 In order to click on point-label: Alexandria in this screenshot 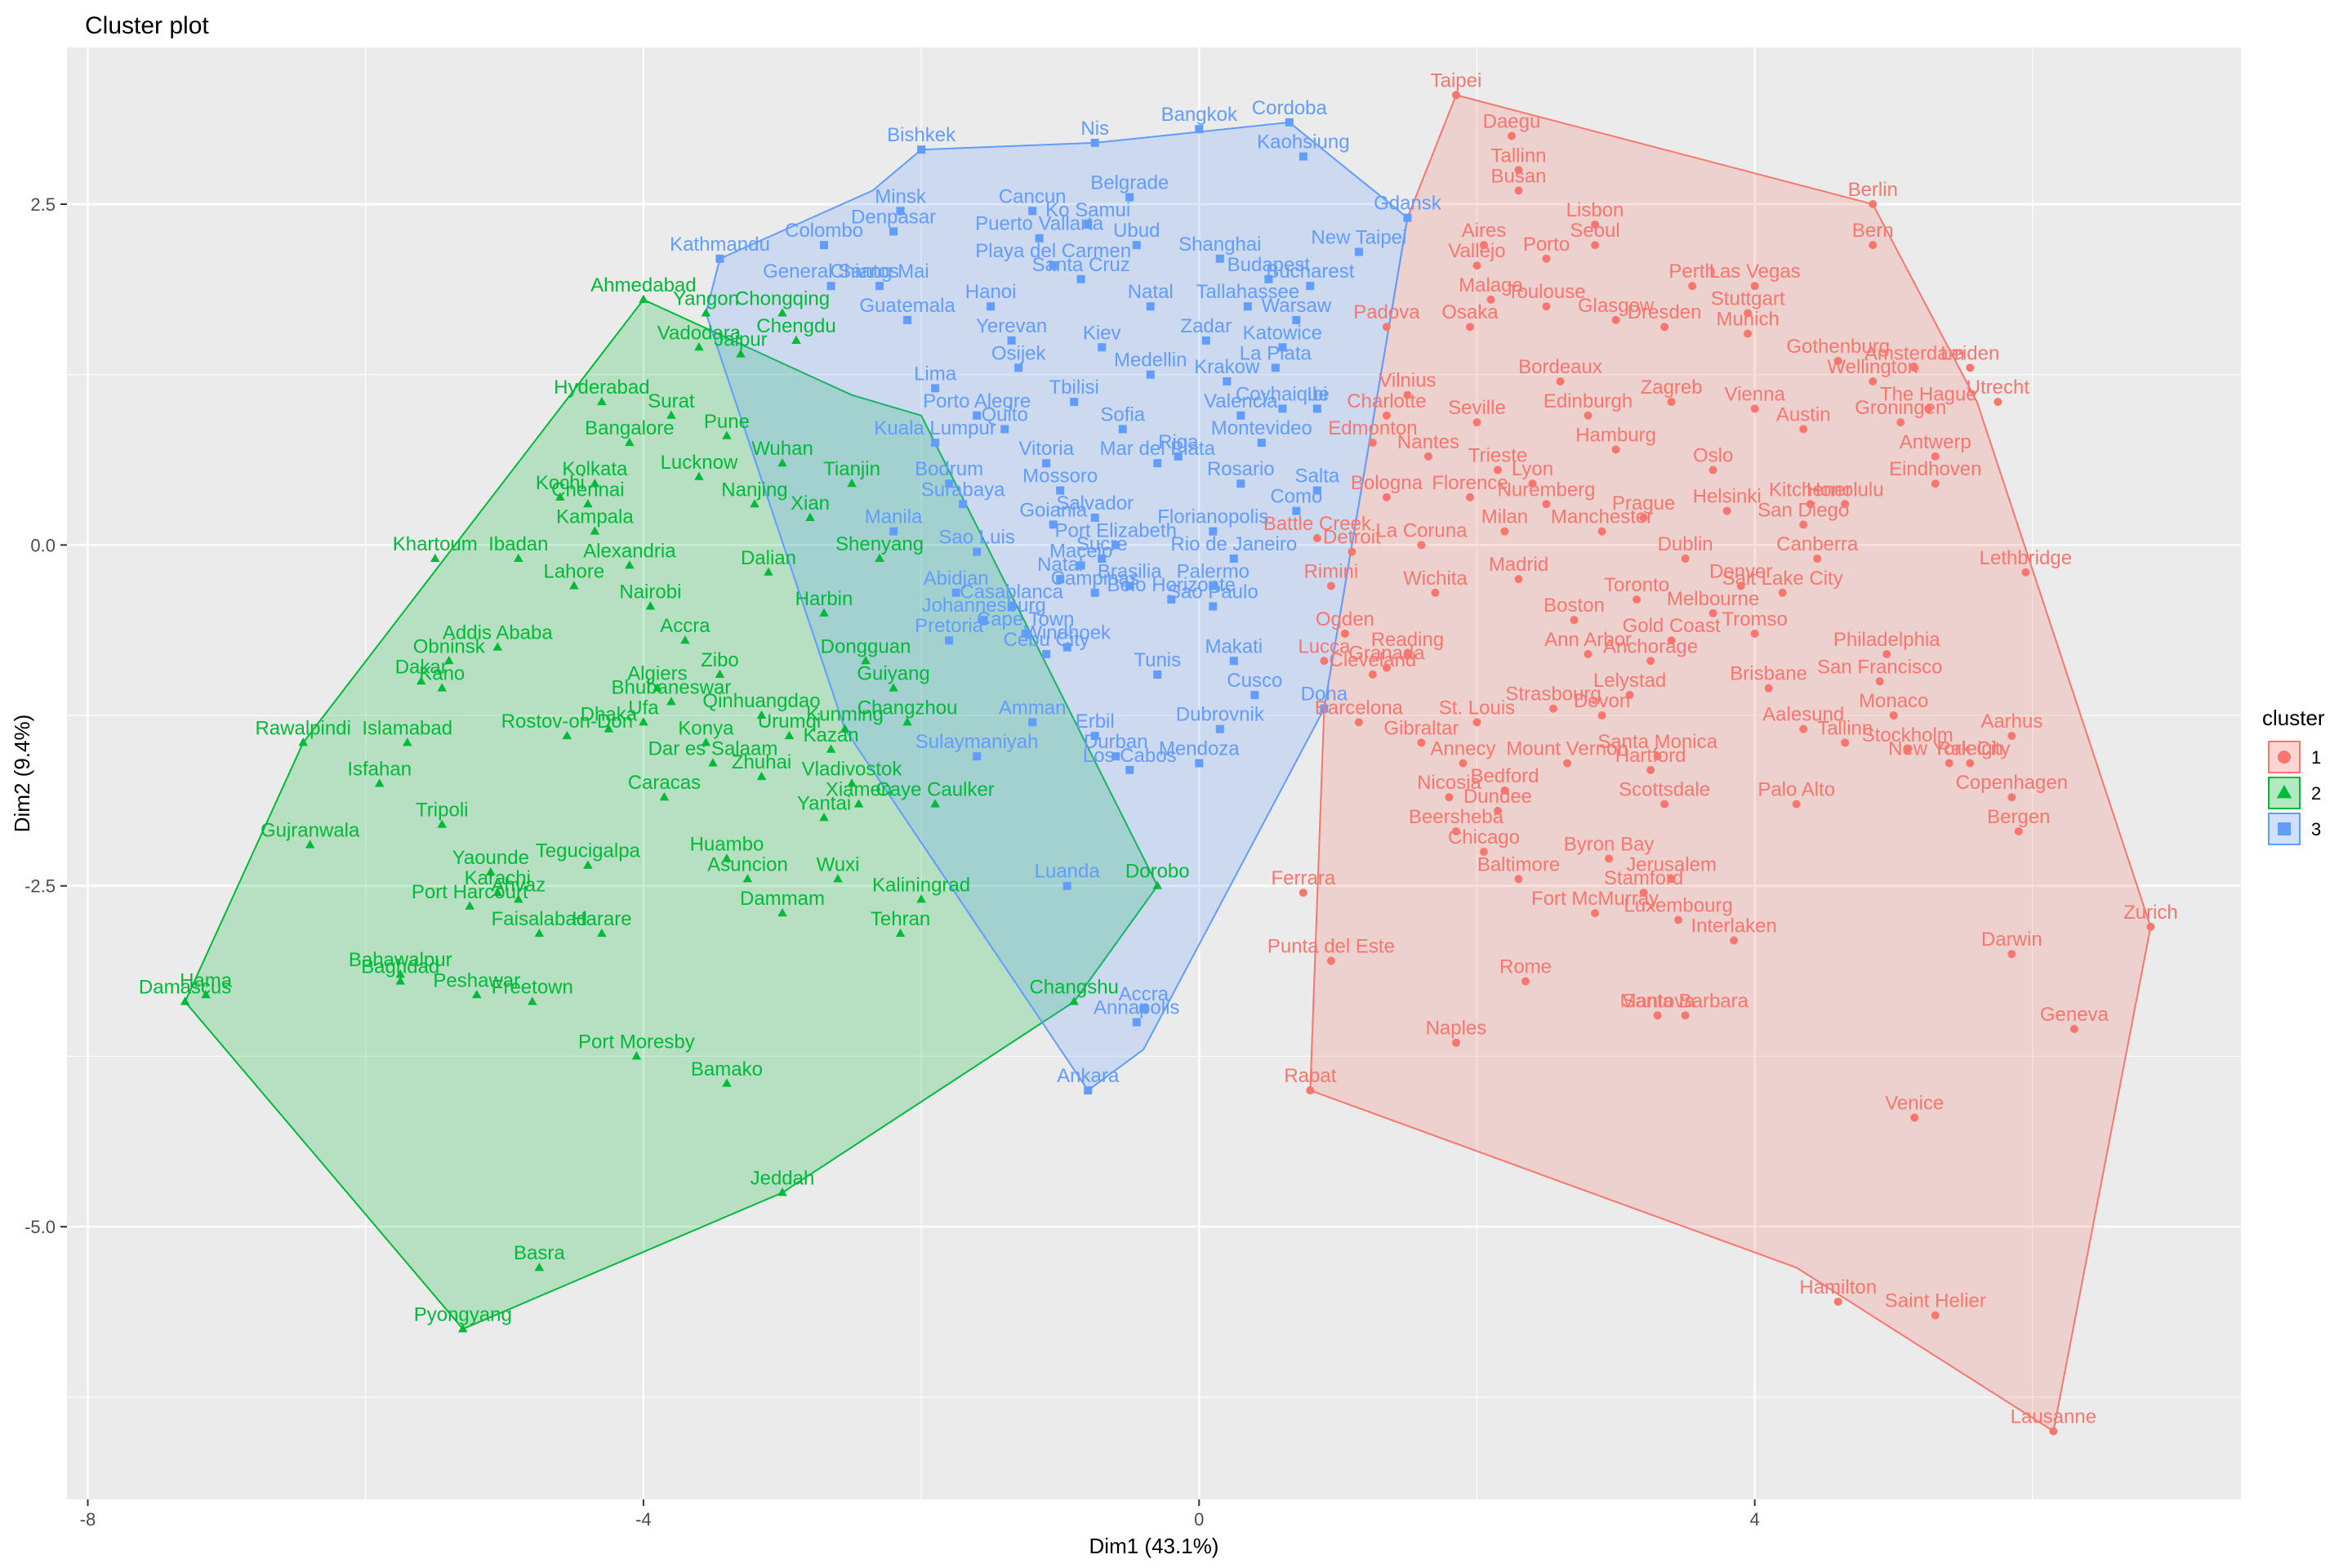, I will do `click(629, 551)`.